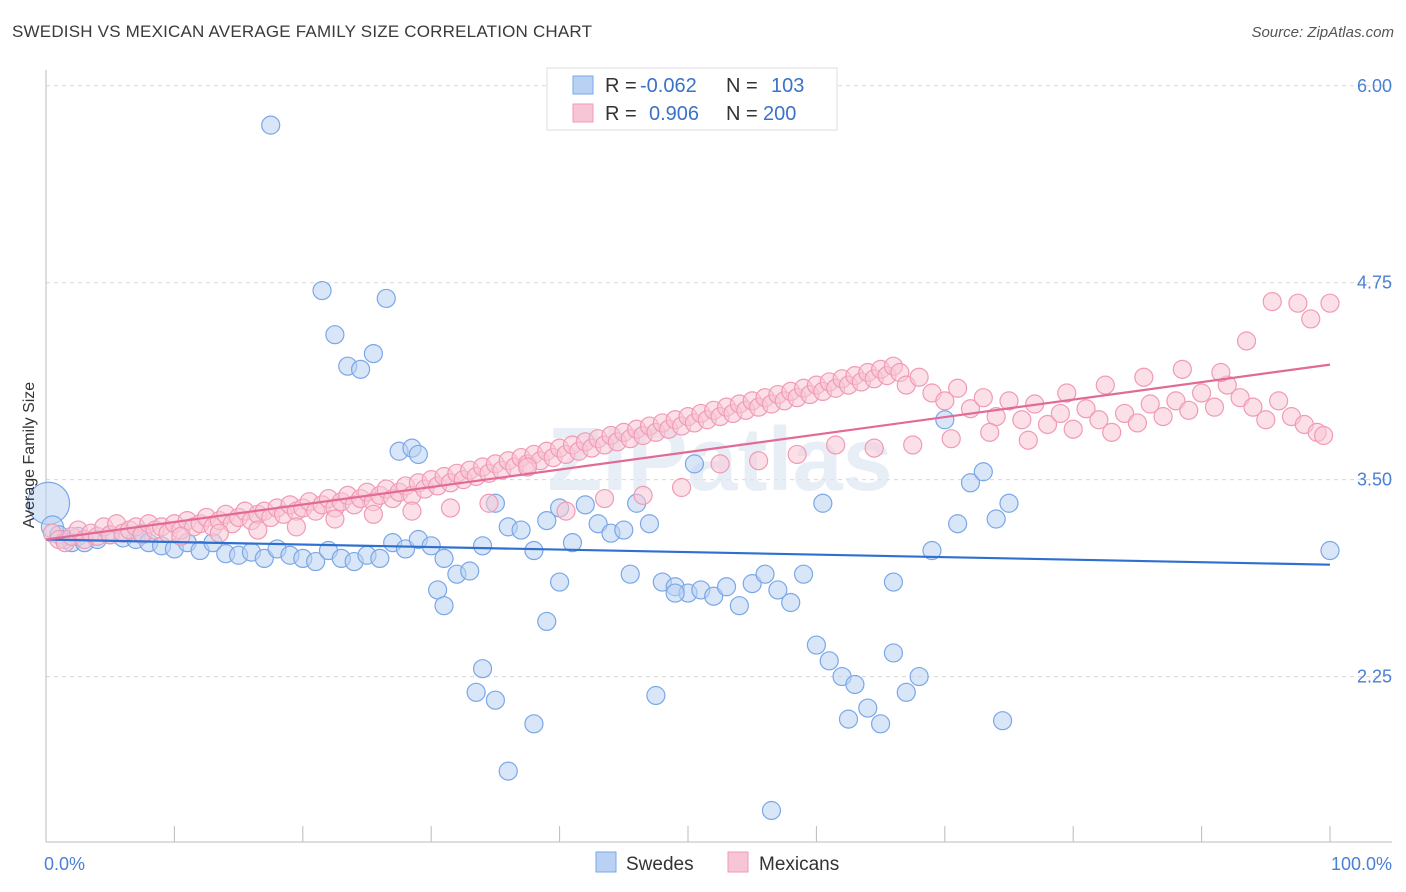  I want to click on y-tick-label: 3.50, so click(1374, 480).